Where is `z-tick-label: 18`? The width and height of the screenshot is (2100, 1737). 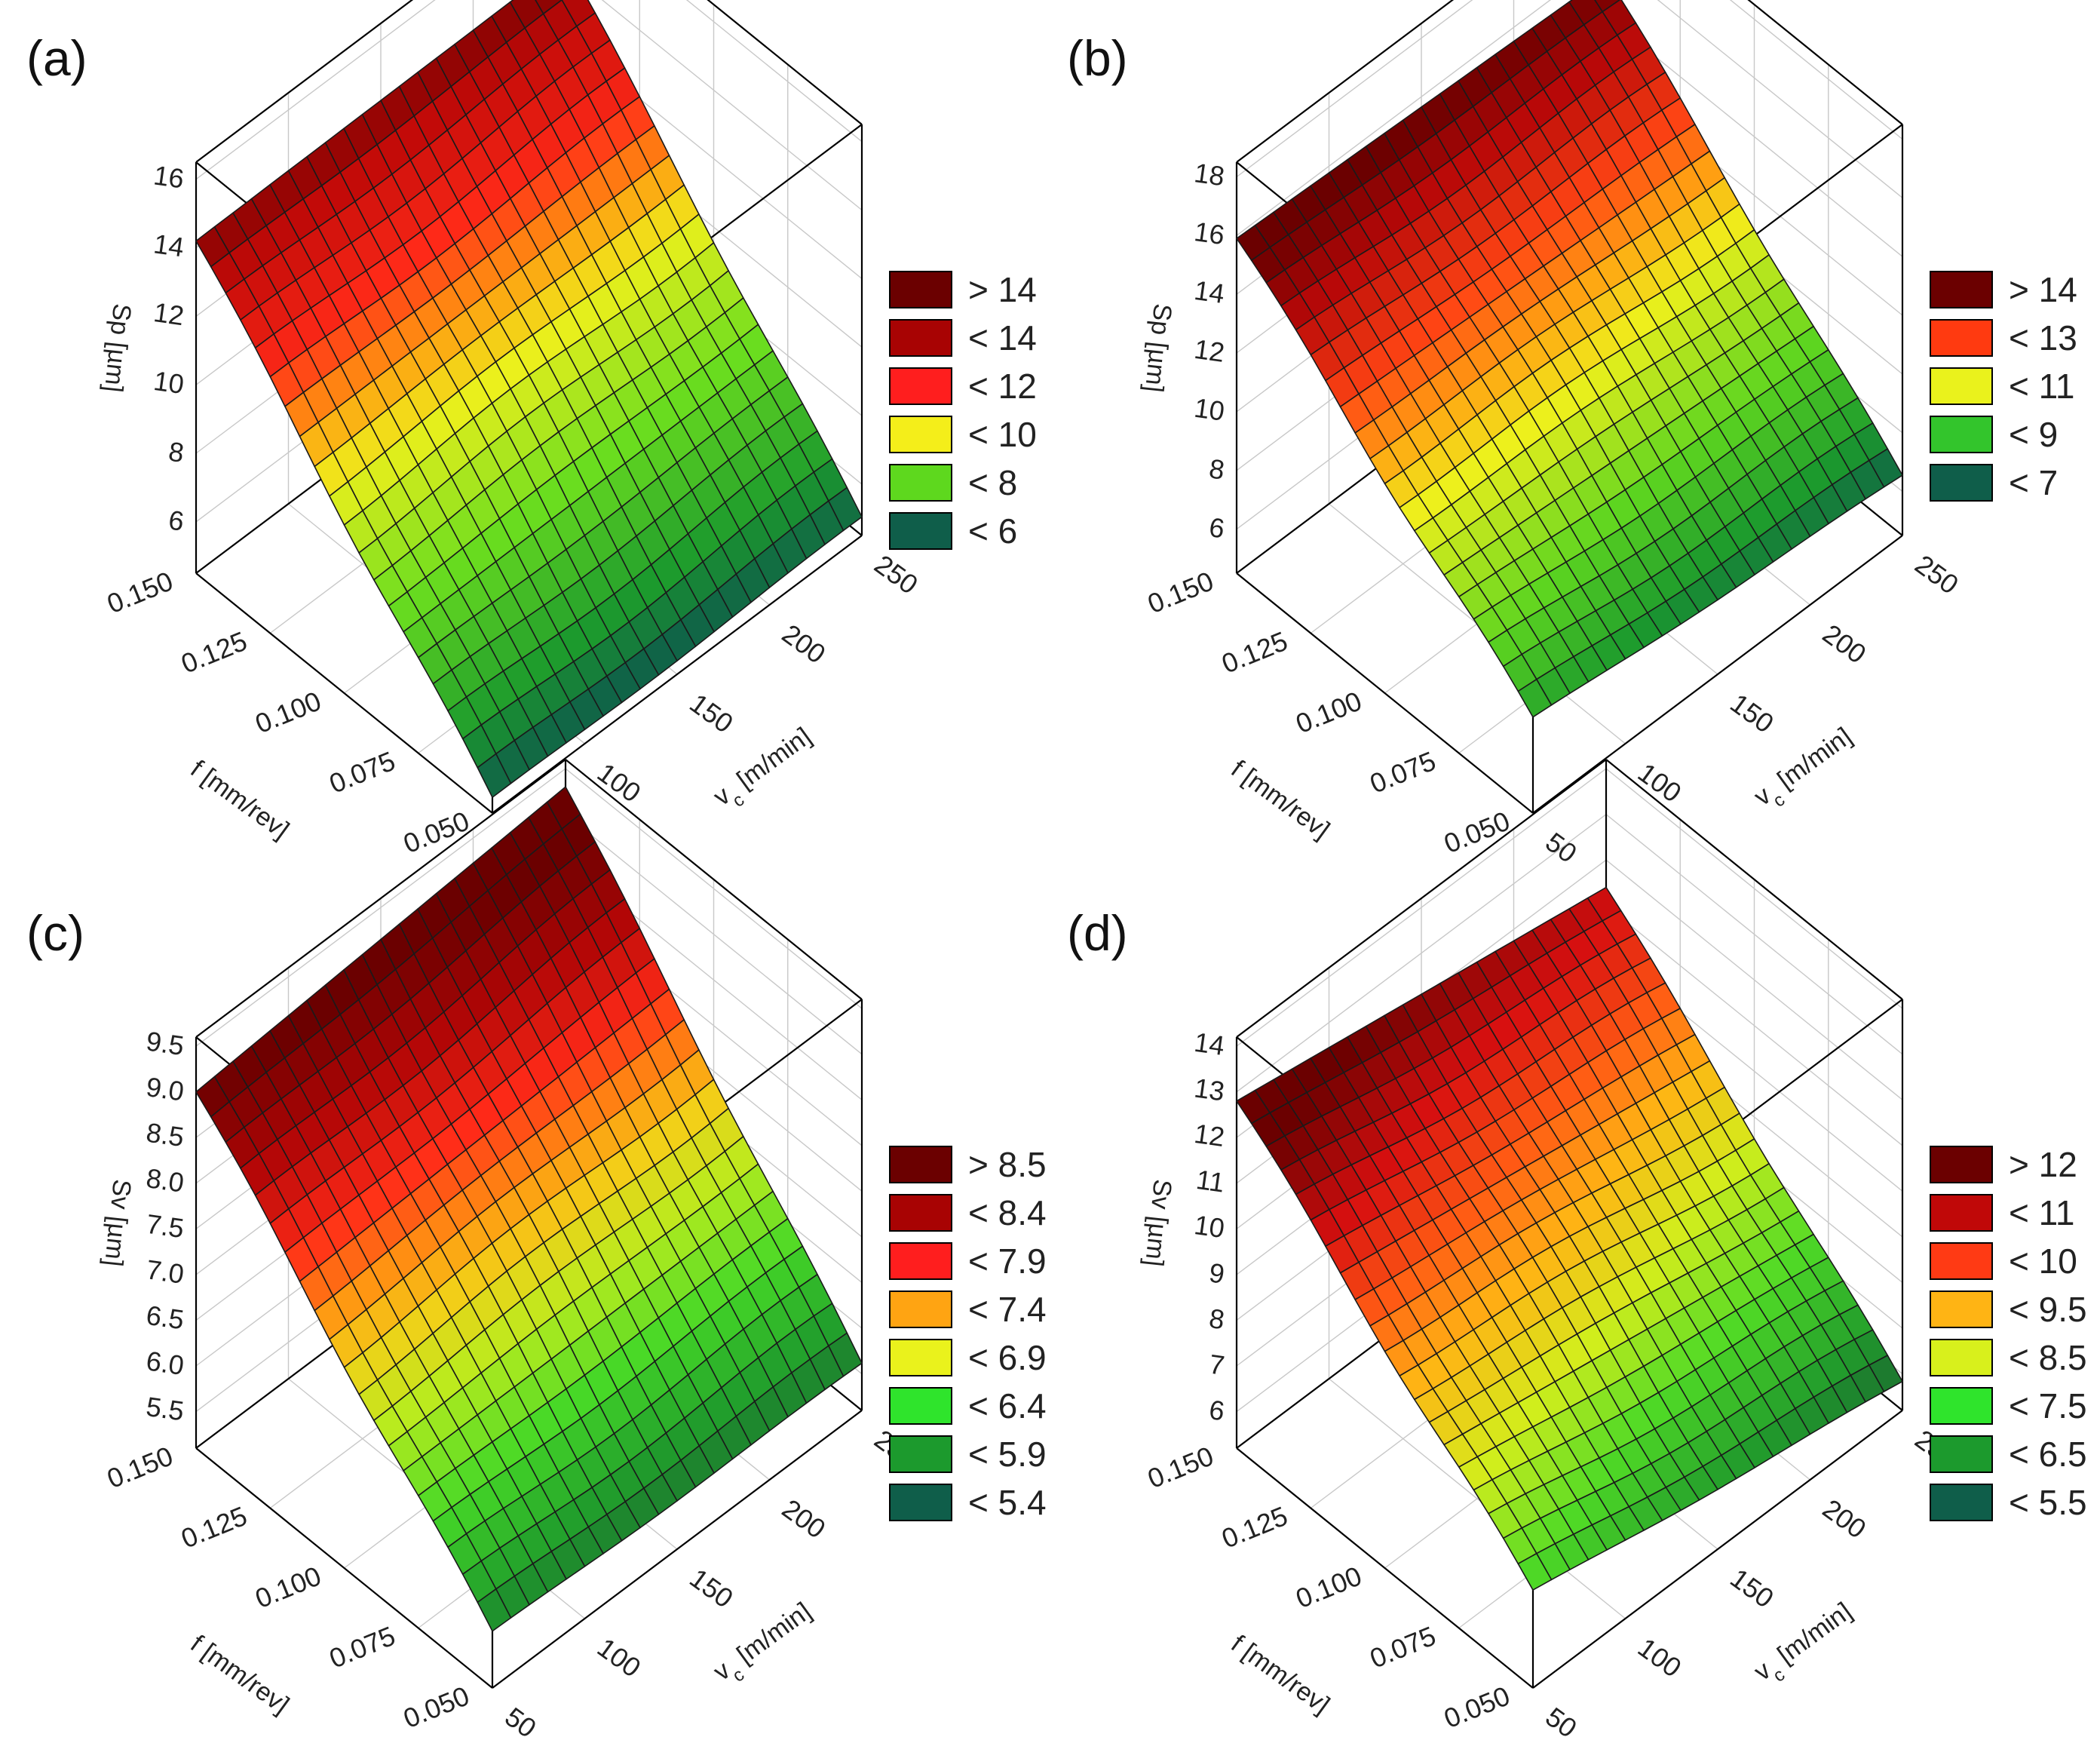 z-tick-label: 18 is located at coordinates (1209, 174).